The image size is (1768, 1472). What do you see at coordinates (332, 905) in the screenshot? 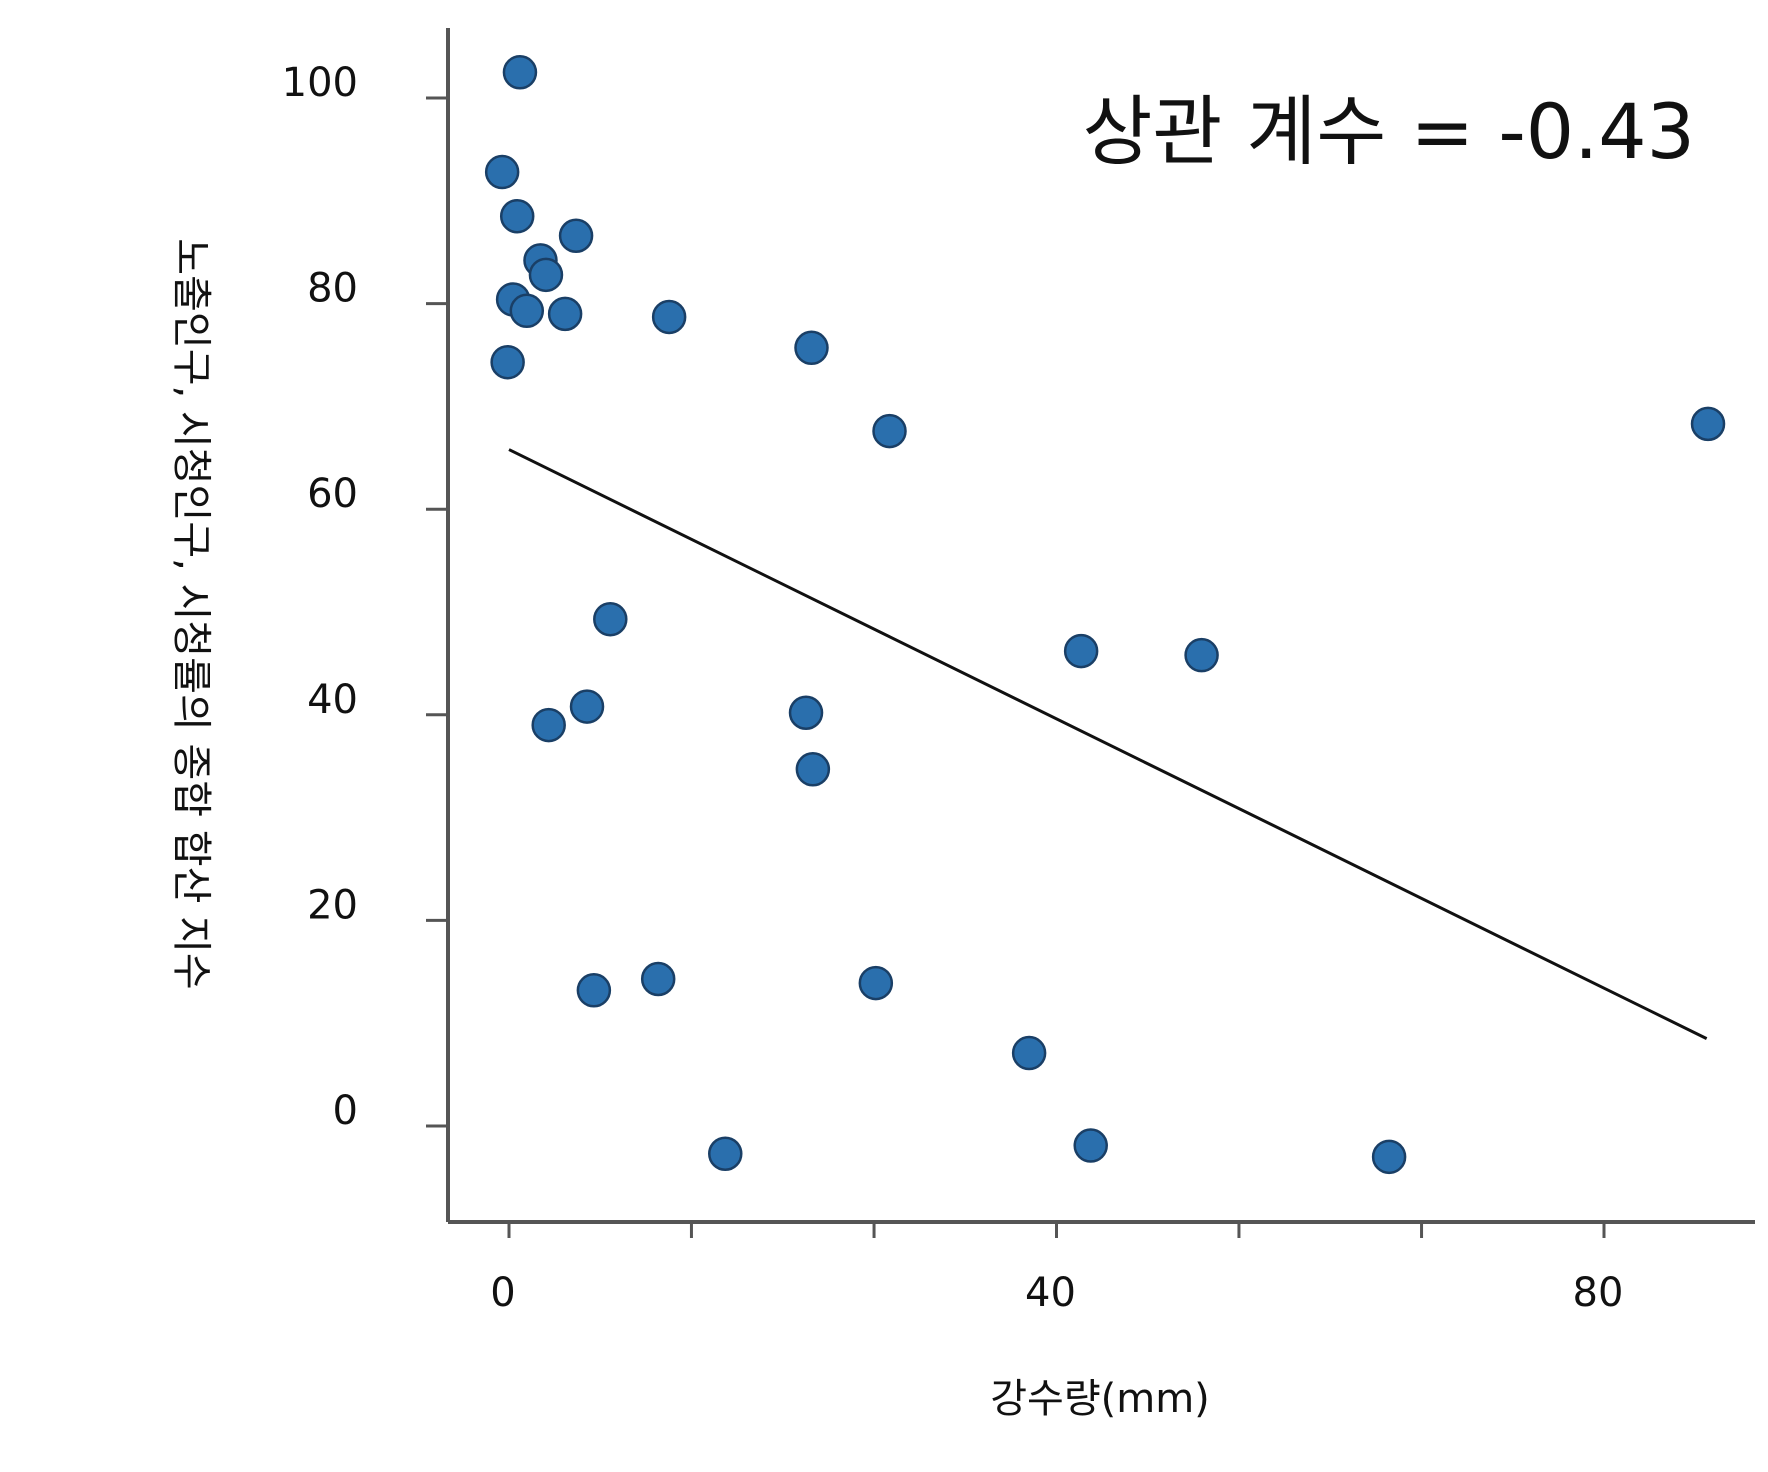
I see `y-tick-label: 20` at bounding box center [332, 905].